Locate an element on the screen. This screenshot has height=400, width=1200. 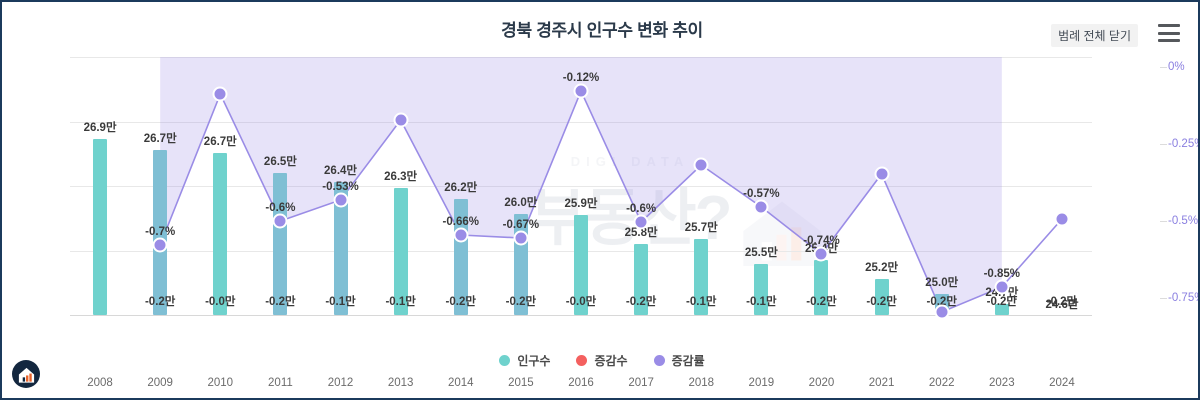
legend-label: 인구수 is located at coordinates (534, 361).